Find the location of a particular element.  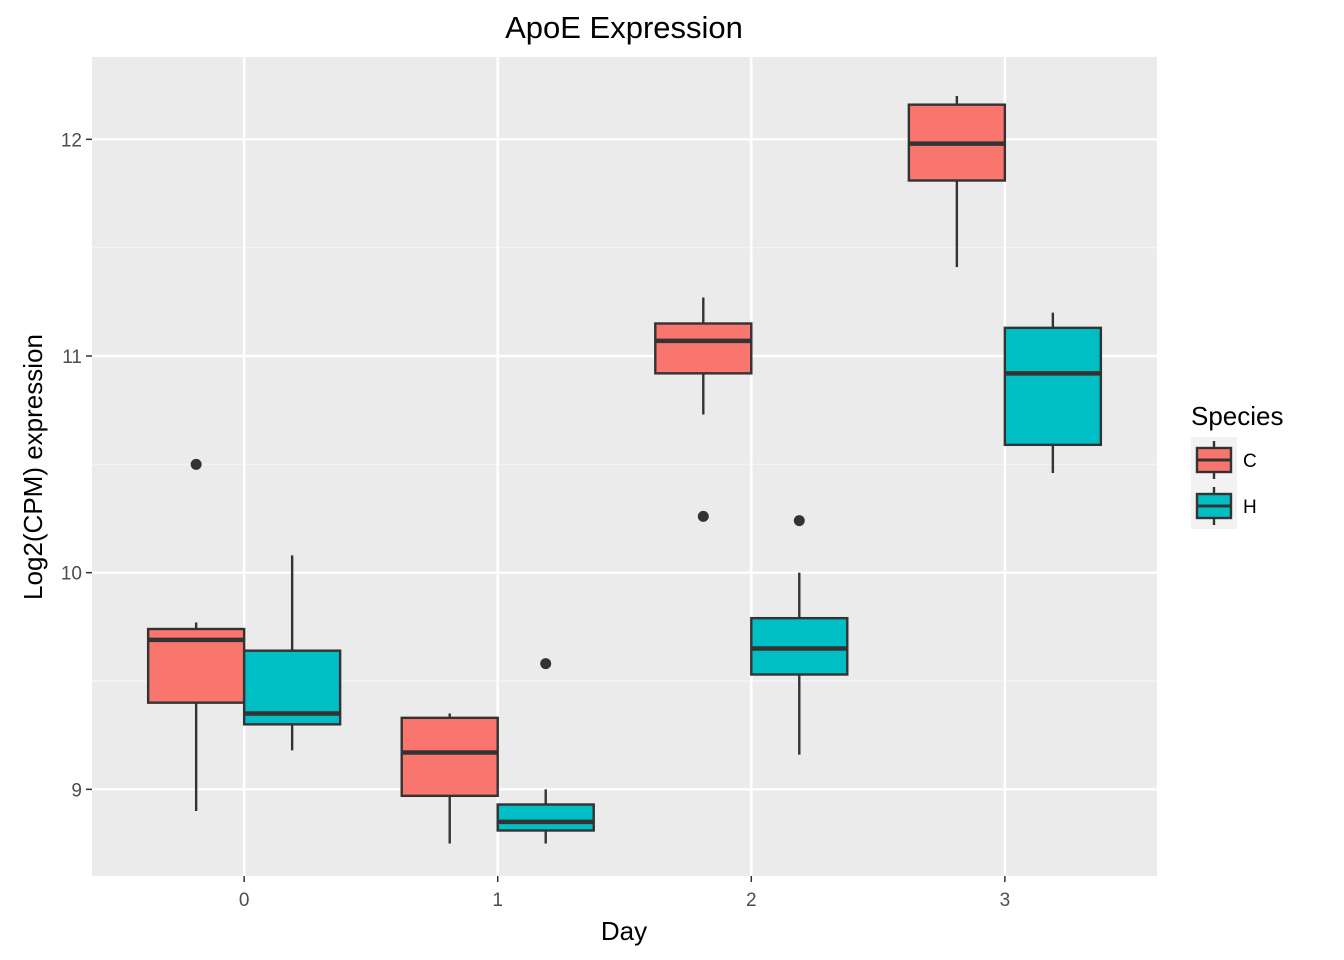

legend-label: C is located at coordinates (1250, 461).